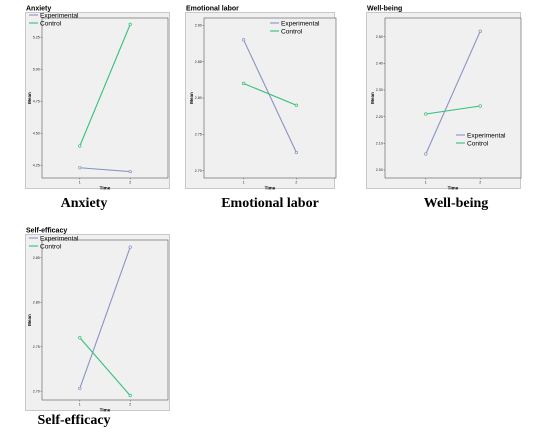 Image resolution: width=550 pixels, height=436 pixels. Describe the element at coordinates (270, 203) in the screenshot. I see `caption-emotional-labor: Emotional labor` at that location.